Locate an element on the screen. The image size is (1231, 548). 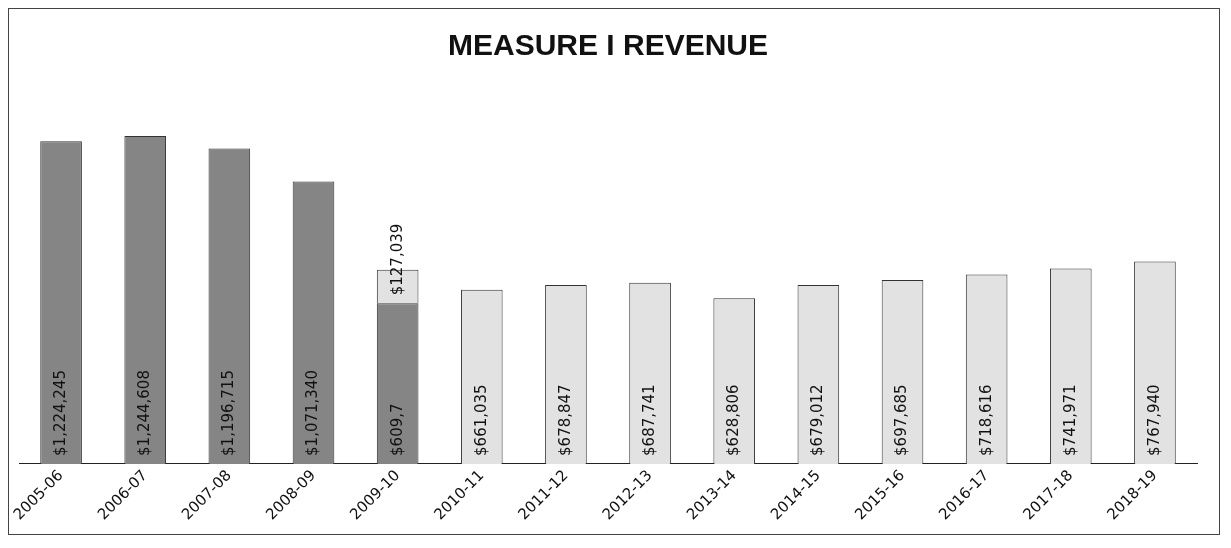
data-label: $1,071,340 is located at coordinates (312, 413).